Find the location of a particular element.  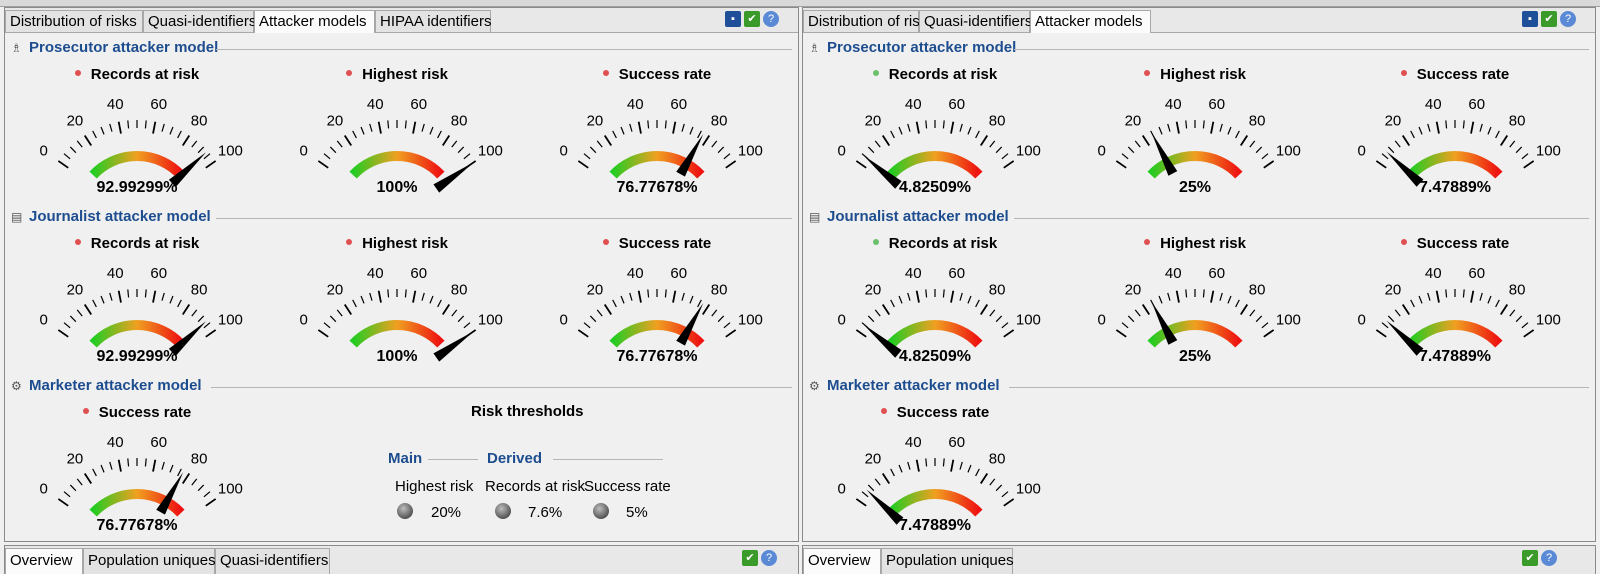

gauge-success-rate: Success rate 0 20 40 60 80 100 7.47889% is located at coordinates (1455, 141).